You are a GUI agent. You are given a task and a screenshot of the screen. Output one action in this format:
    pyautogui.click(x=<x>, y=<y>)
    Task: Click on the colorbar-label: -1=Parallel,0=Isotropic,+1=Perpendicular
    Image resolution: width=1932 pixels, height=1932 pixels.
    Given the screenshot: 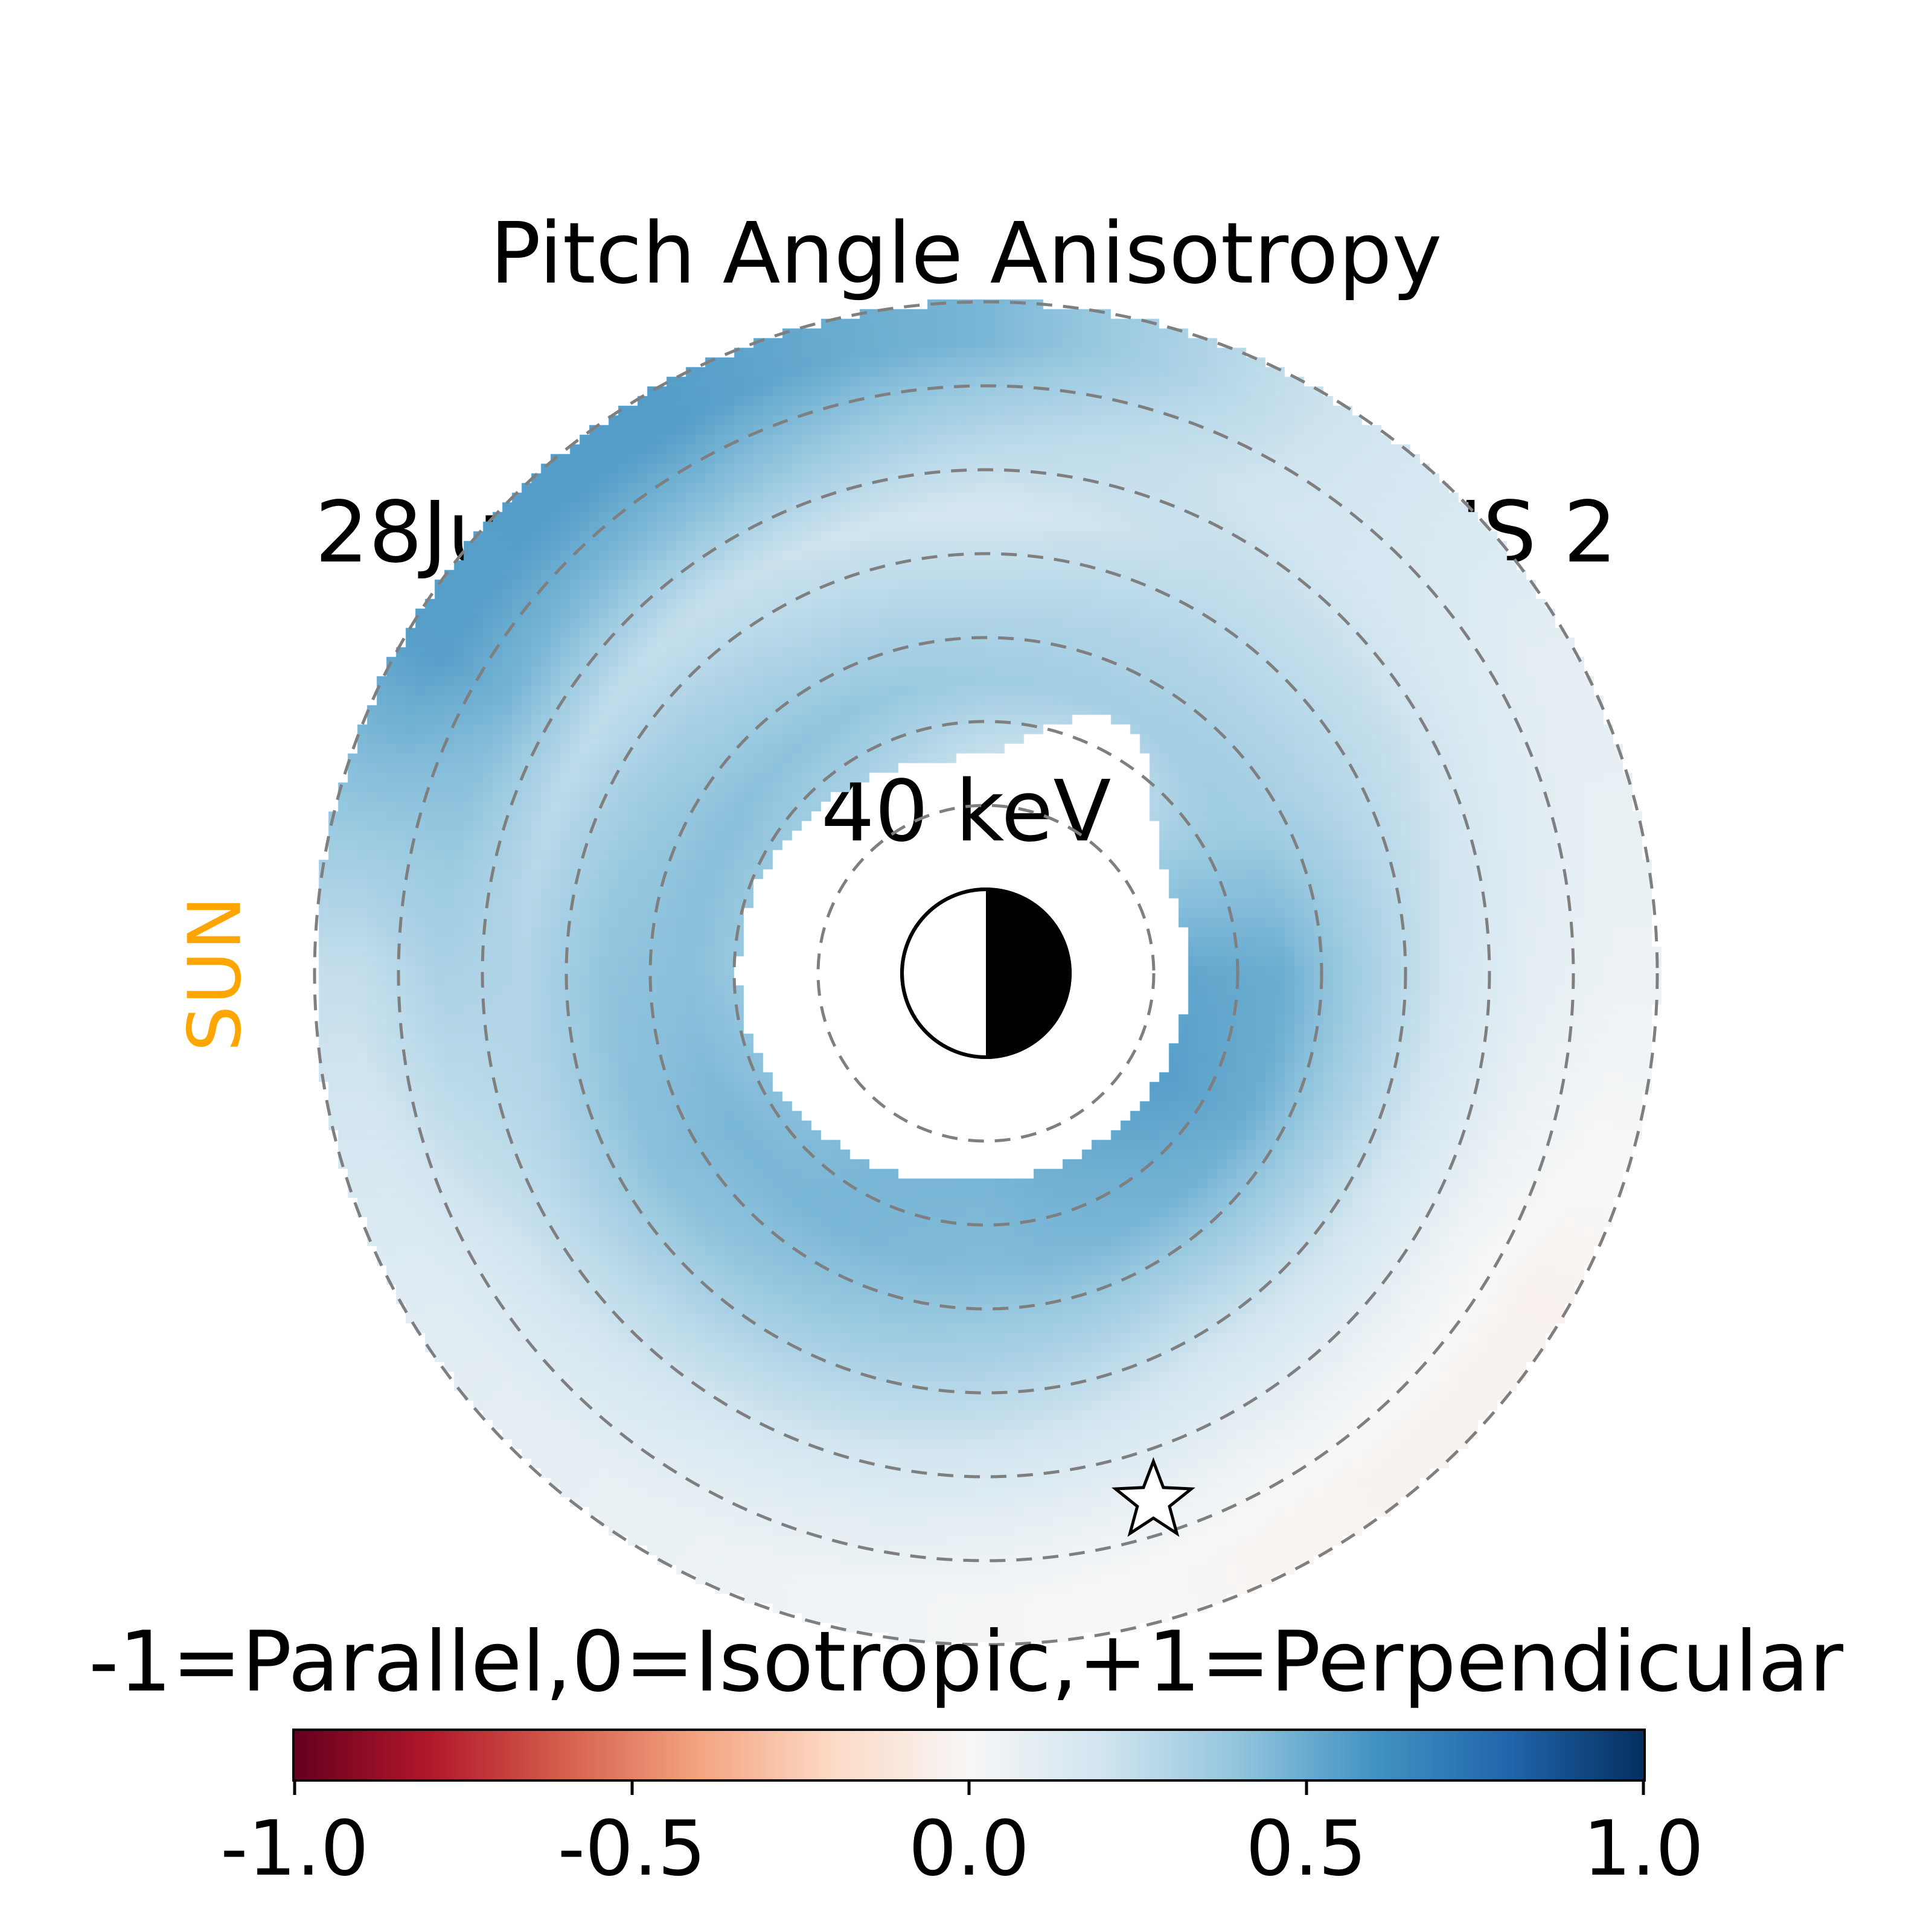 What is the action you would take?
    pyautogui.click(x=966, y=1661)
    